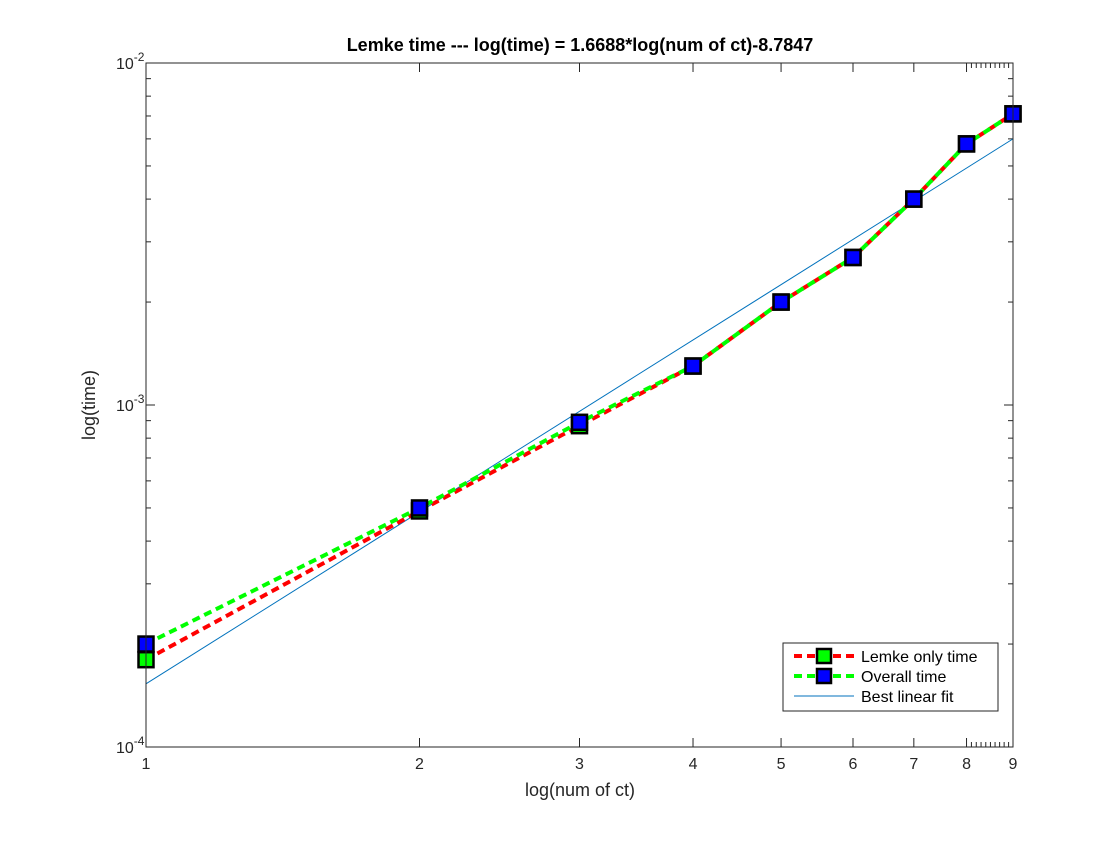 This screenshot has width=1120, height=845. I want to click on y-tick-labels: 10⁻⁴ 10⁻³ 10⁻², so click(130, 403).